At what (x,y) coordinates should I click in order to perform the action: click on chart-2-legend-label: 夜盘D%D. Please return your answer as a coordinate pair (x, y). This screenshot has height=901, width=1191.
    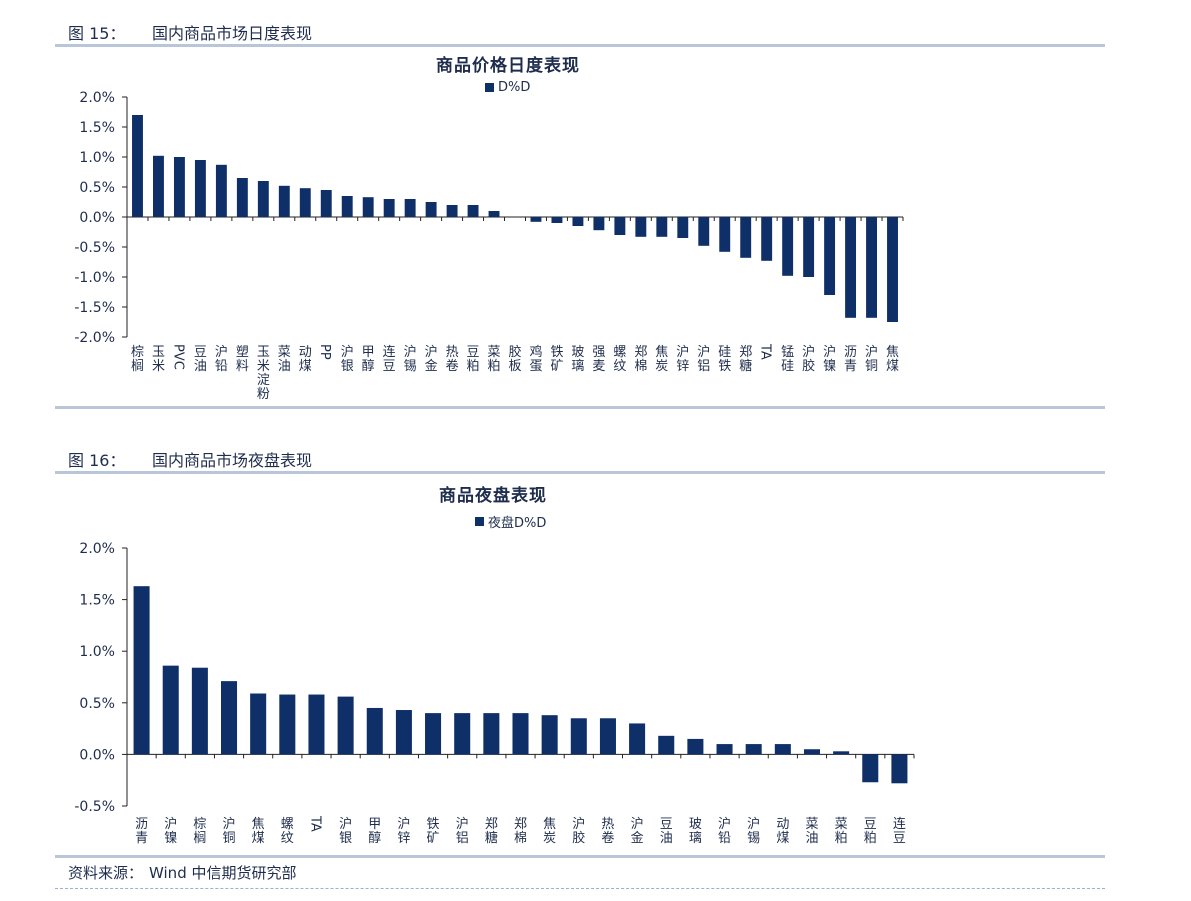
    Looking at the image, I should click on (517, 523).